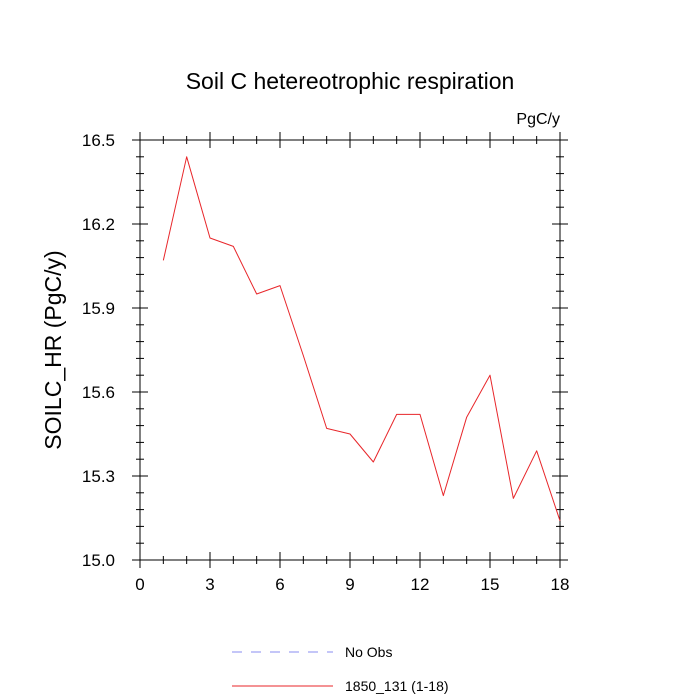  I want to click on legend-label-1: 1850_131 (1-18), so click(397, 686).